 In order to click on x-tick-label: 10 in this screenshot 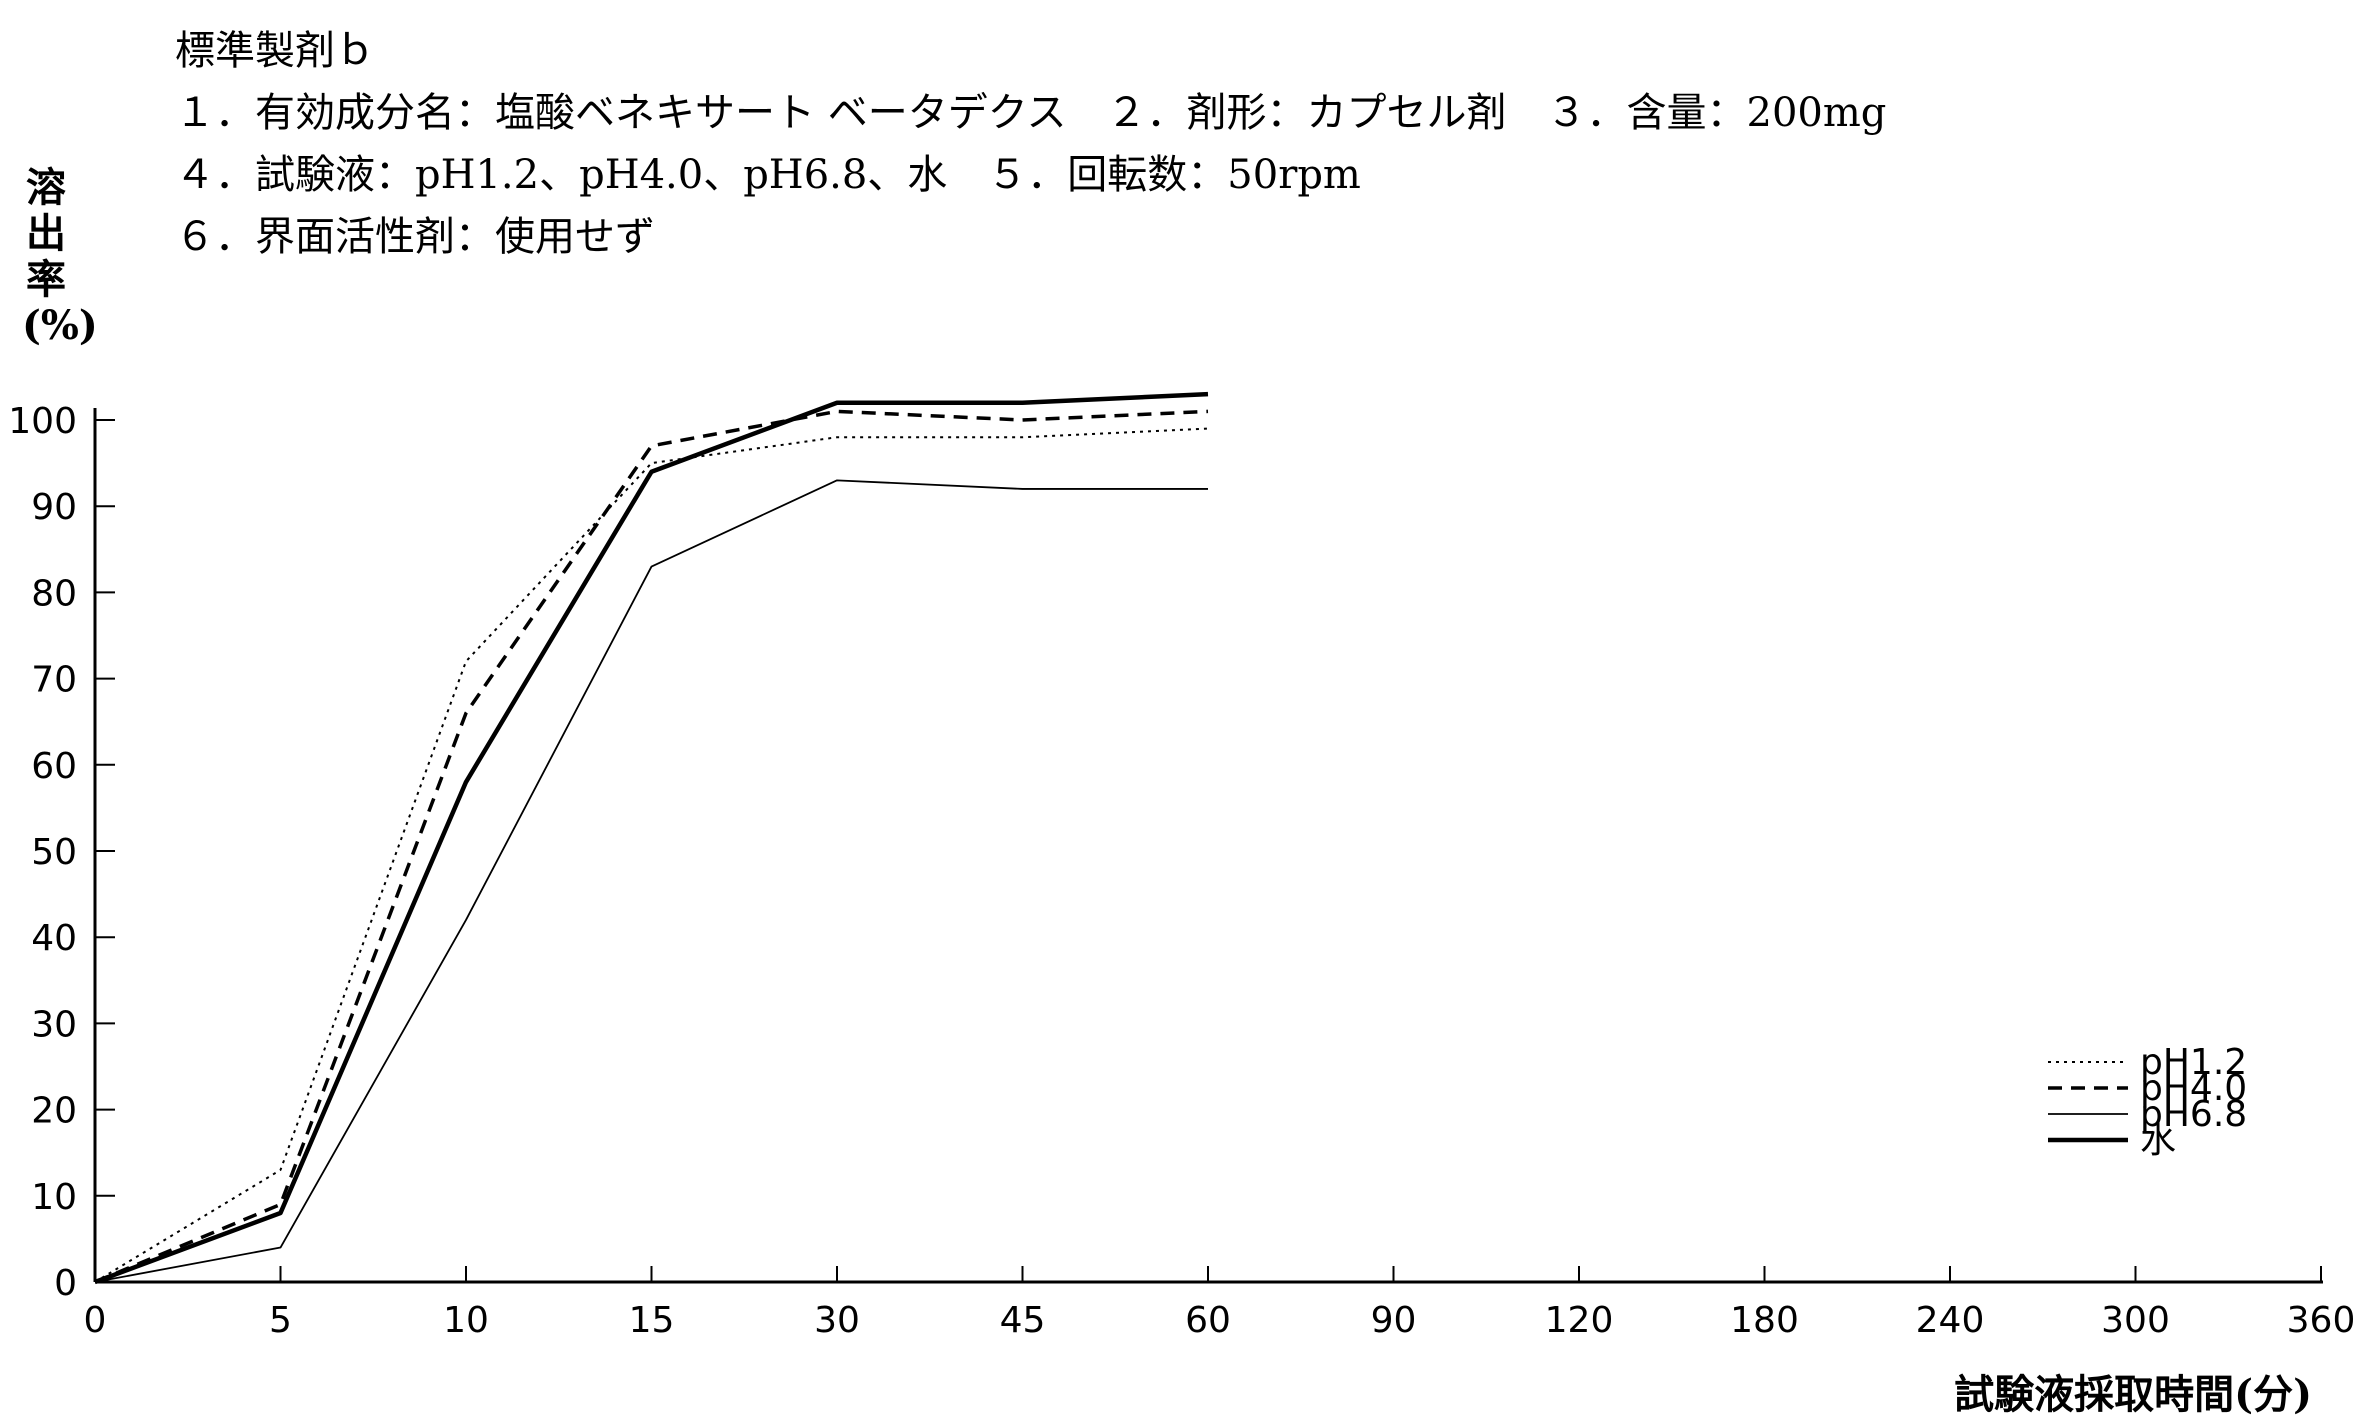, I will do `click(466, 1320)`.